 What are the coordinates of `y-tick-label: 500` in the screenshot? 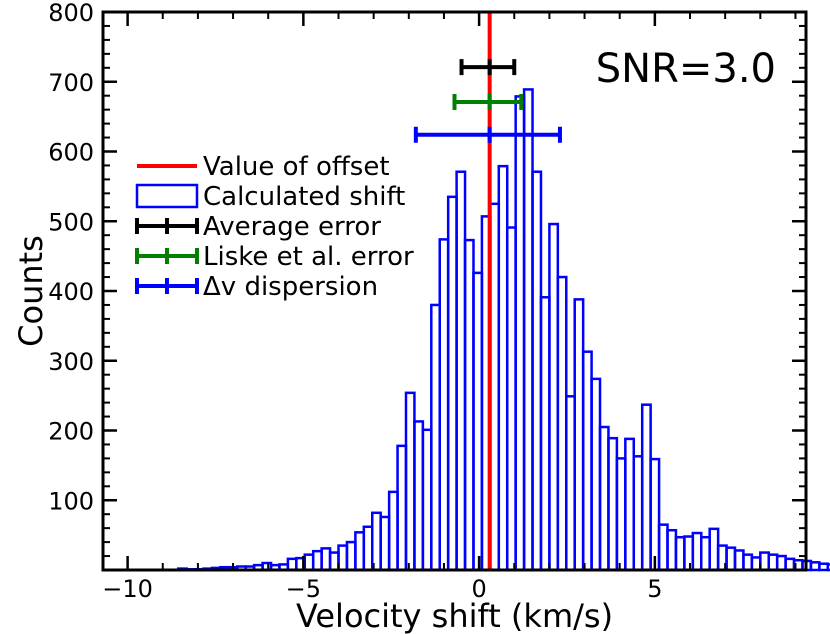 It's located at (71, 222).